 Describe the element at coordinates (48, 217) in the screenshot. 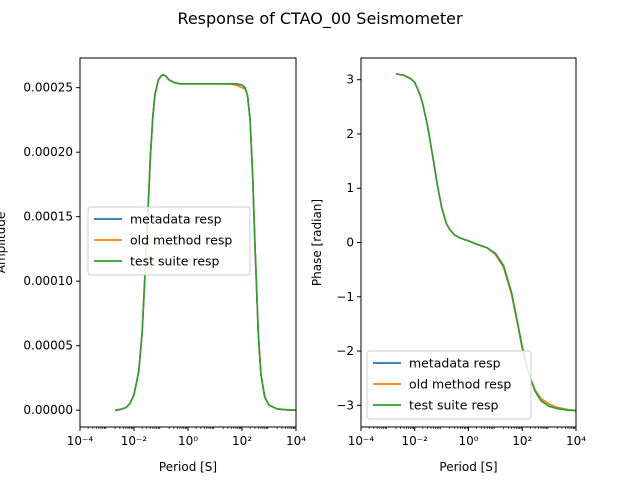

I see `y-tick-label: 0.00015` at that location.